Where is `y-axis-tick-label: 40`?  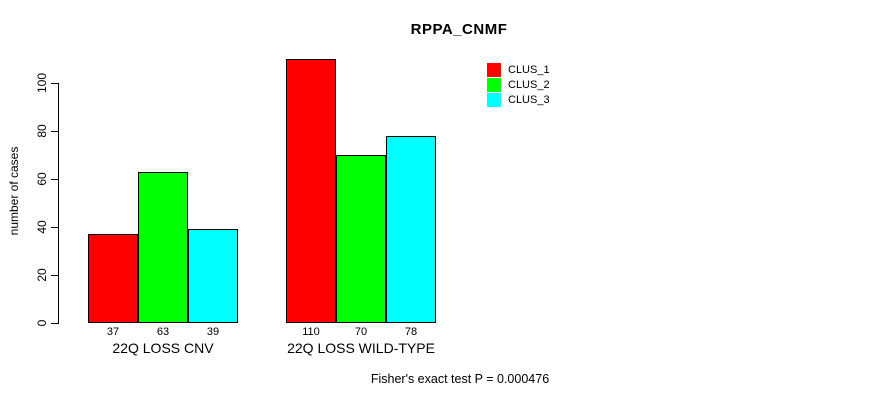
y-axis-tick-label: 40 is located at coordinates (42, 227).